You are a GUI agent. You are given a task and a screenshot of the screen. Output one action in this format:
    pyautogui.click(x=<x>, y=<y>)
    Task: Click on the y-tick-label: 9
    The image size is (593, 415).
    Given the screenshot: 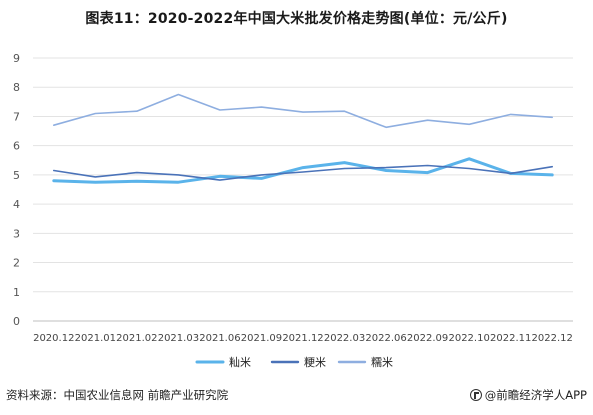 What is the action you would take?
    pyautogui.click(x=16, y=58)
    